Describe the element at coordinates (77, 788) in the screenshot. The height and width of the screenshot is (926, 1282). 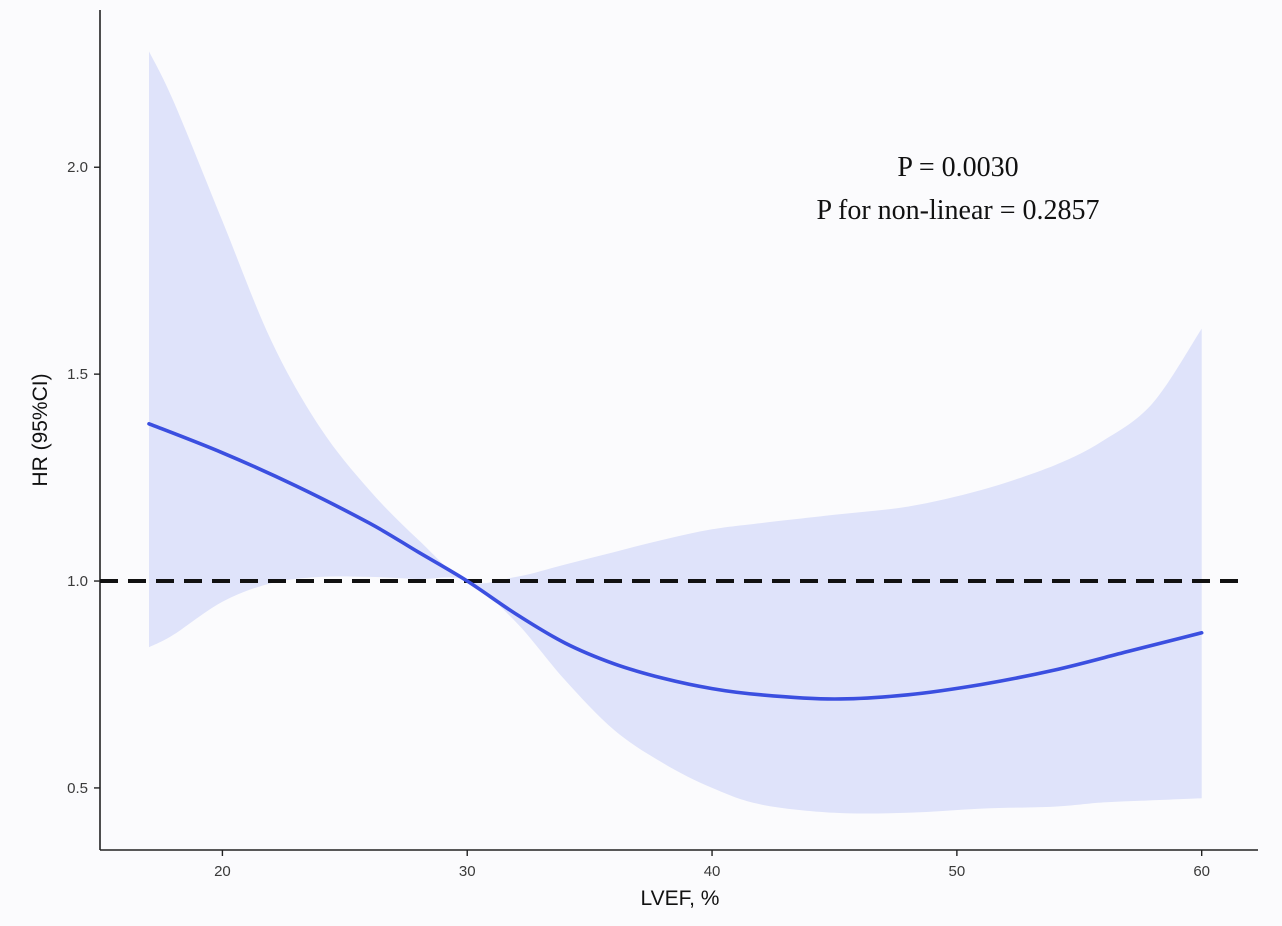
I see `y-tick-label: 0.5` at that location.